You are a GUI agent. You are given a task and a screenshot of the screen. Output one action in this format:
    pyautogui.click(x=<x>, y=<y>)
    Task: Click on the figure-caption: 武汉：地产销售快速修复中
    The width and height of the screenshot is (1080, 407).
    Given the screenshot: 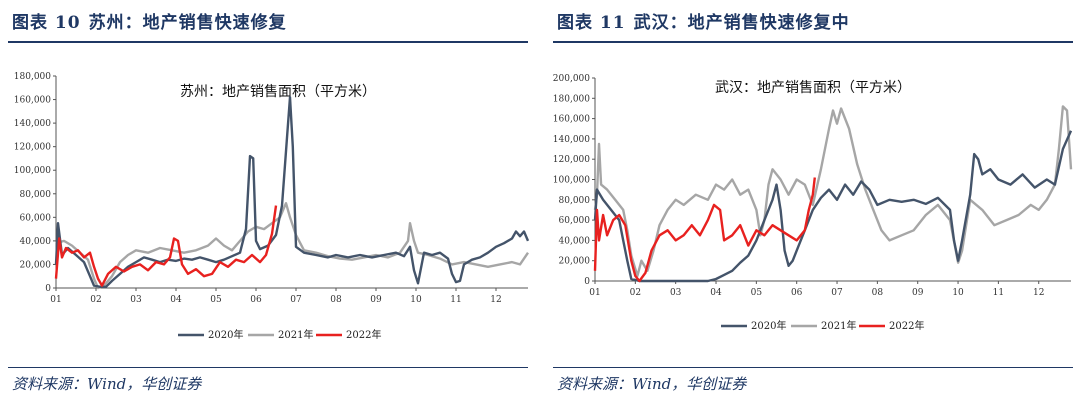 What is the action you would take?
    pyautogui.click(x=741, y=23)
    